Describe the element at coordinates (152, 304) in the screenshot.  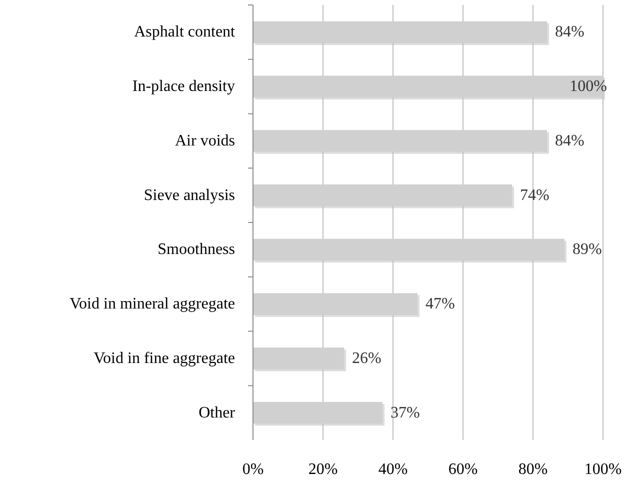
I see `y-tick-label: Void in mineral aggregate` at that location.